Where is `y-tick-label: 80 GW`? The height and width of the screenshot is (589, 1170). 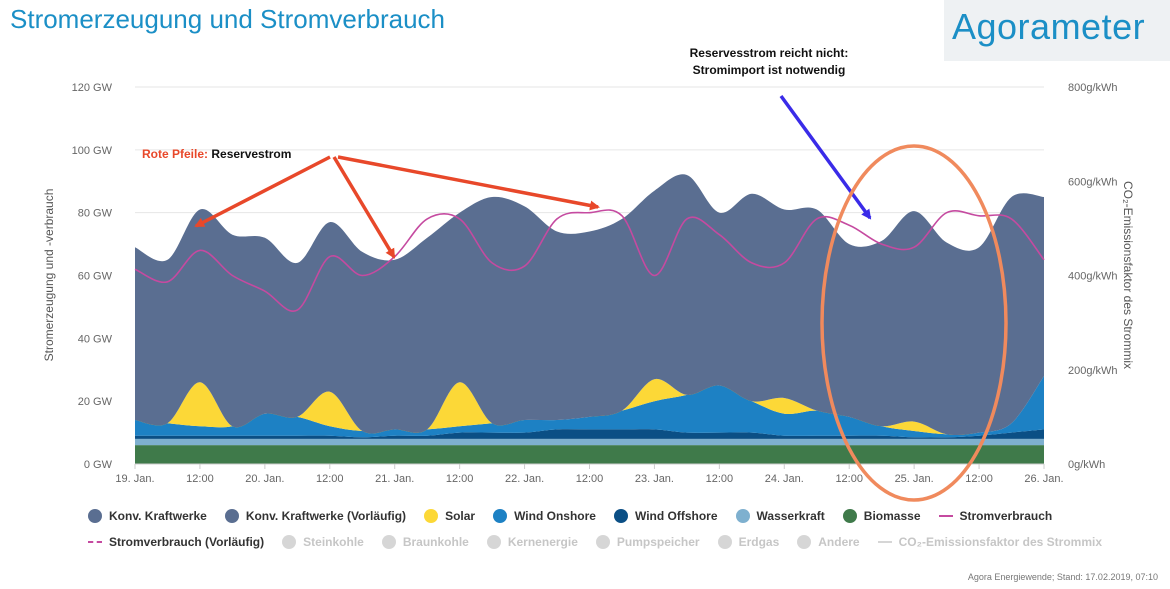 y-tick-label: 80 GW is located at coordinates (95, 214).